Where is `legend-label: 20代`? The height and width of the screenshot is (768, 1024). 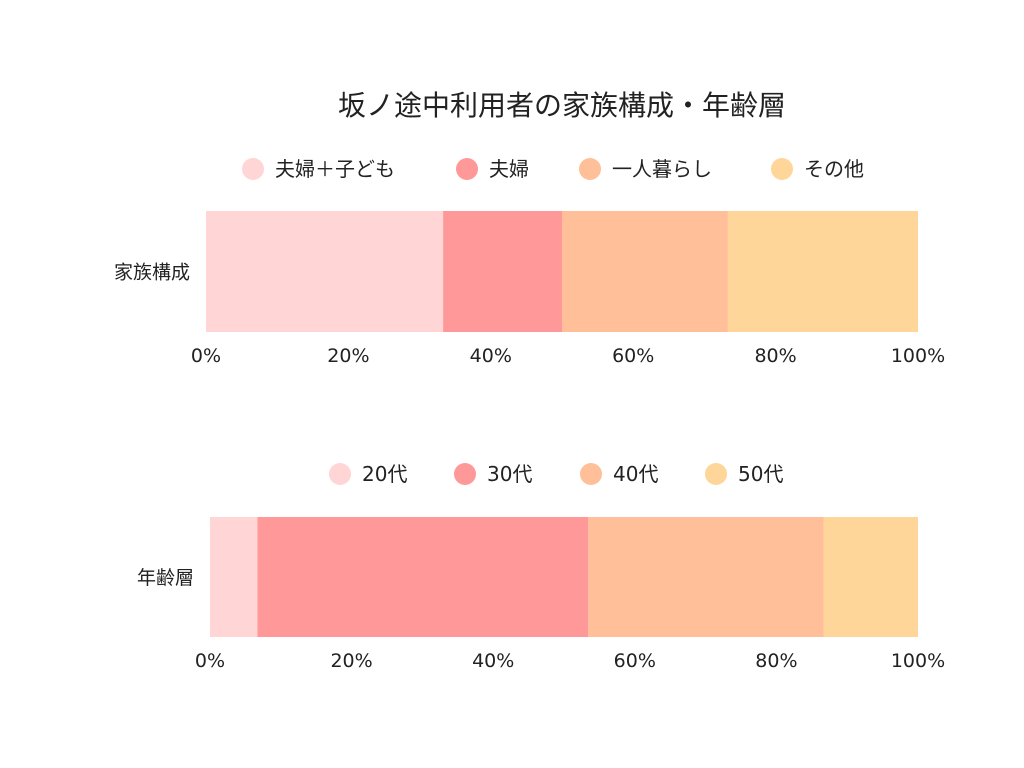 legend-label: 20代 is located at coordinates (384, 474).